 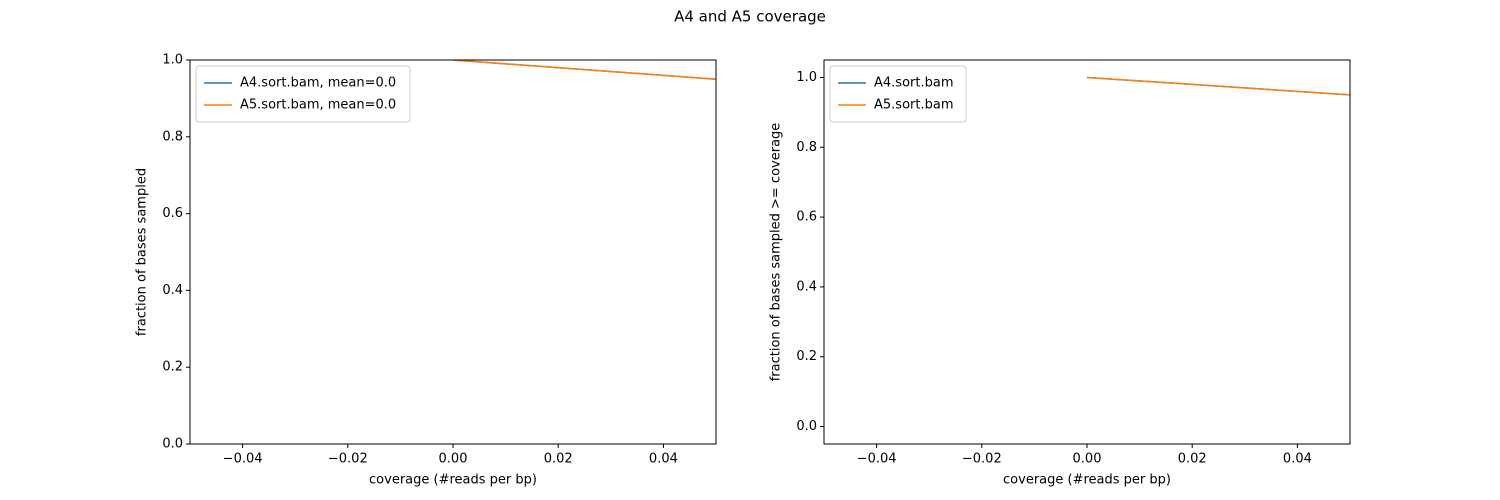 I want to click on legend-label: A5.sort.bam, mean=0.0, so click(x=318, y=105).